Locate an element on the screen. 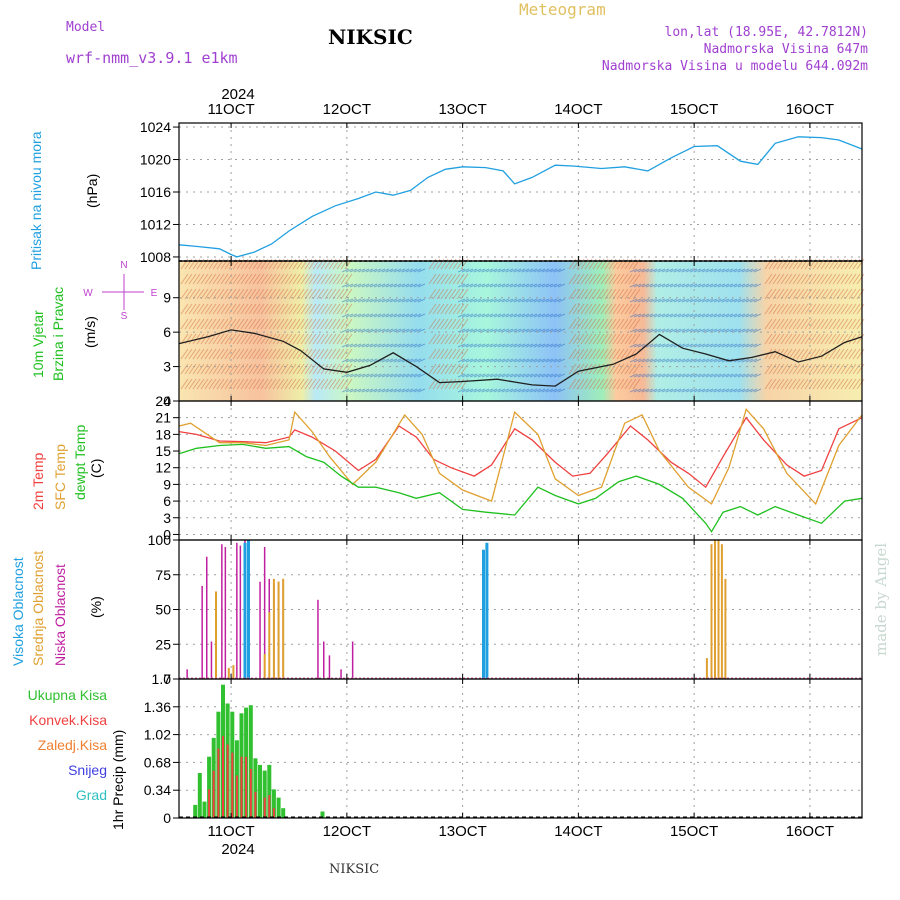 This screenshot has width=900, height=900. bottom-year-label: 2024 is located at coordinates (237, 849).